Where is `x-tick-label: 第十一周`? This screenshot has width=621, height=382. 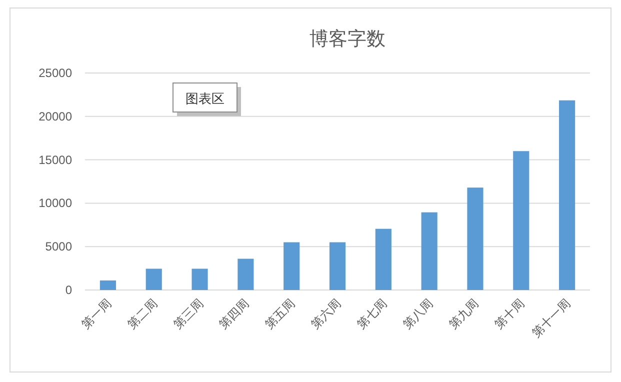
x-tick-label: 第十一周 is located at coordinates (551, 318).